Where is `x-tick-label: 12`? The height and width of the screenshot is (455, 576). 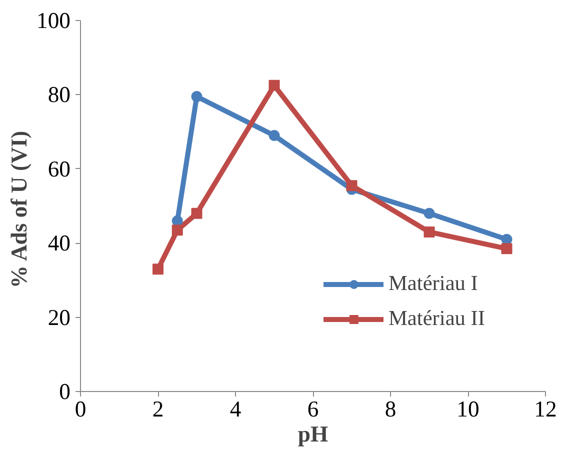 x-tick-label: 12 is located at coordinates (545, 409).